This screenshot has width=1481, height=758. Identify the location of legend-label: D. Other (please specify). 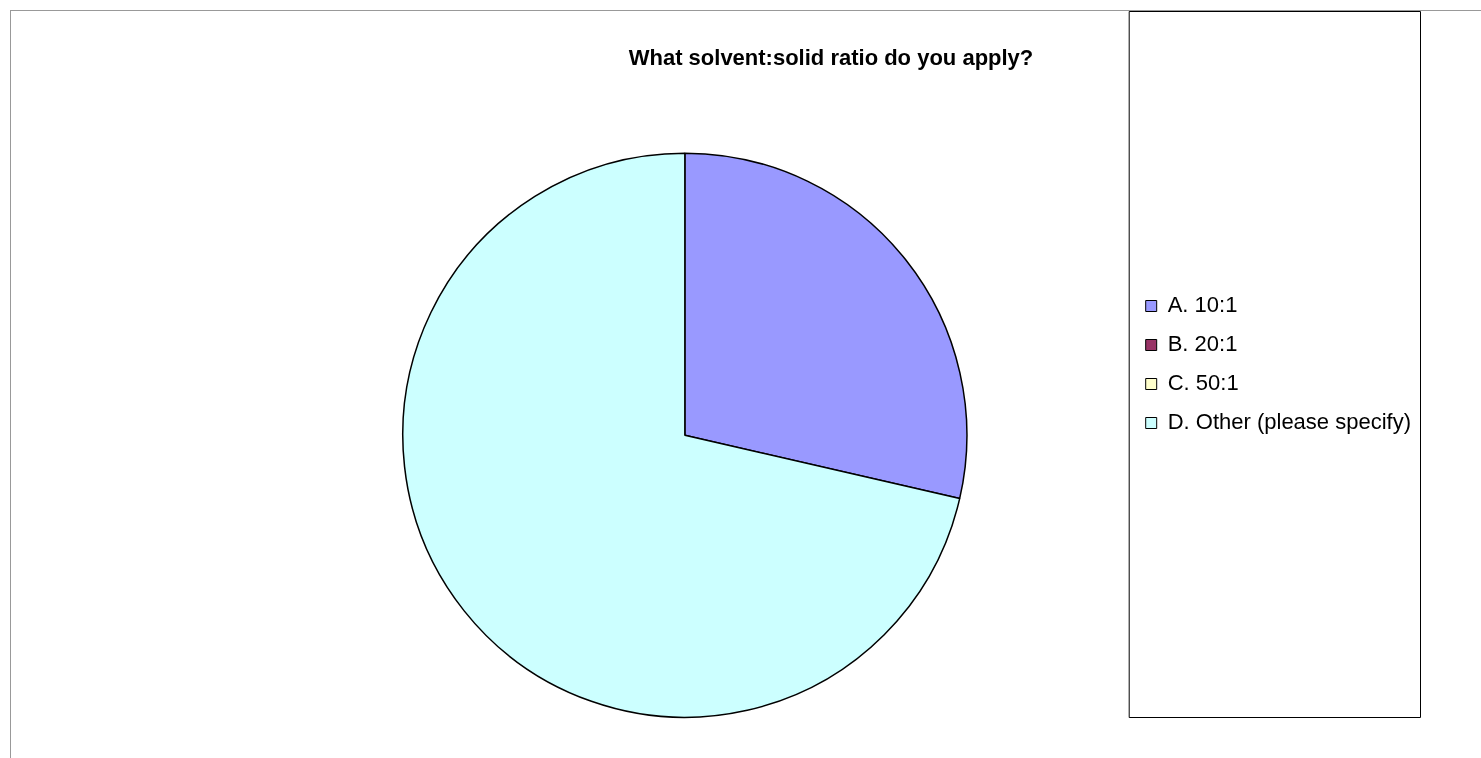
(1289, 422).